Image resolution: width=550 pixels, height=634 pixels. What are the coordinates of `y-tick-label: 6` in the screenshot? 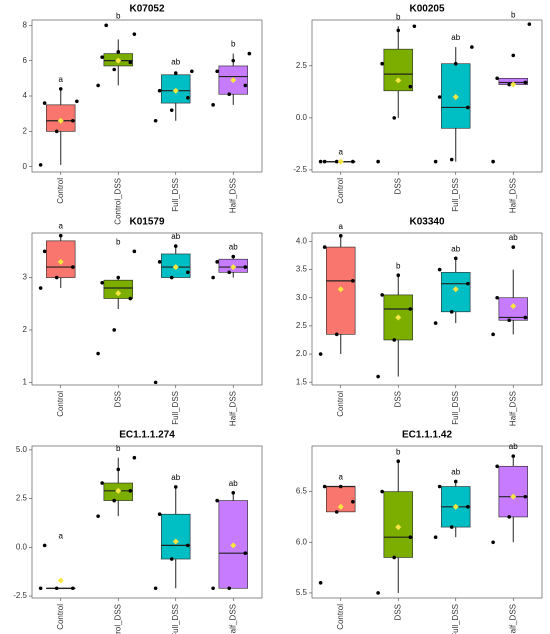 It's located at (25, 60).